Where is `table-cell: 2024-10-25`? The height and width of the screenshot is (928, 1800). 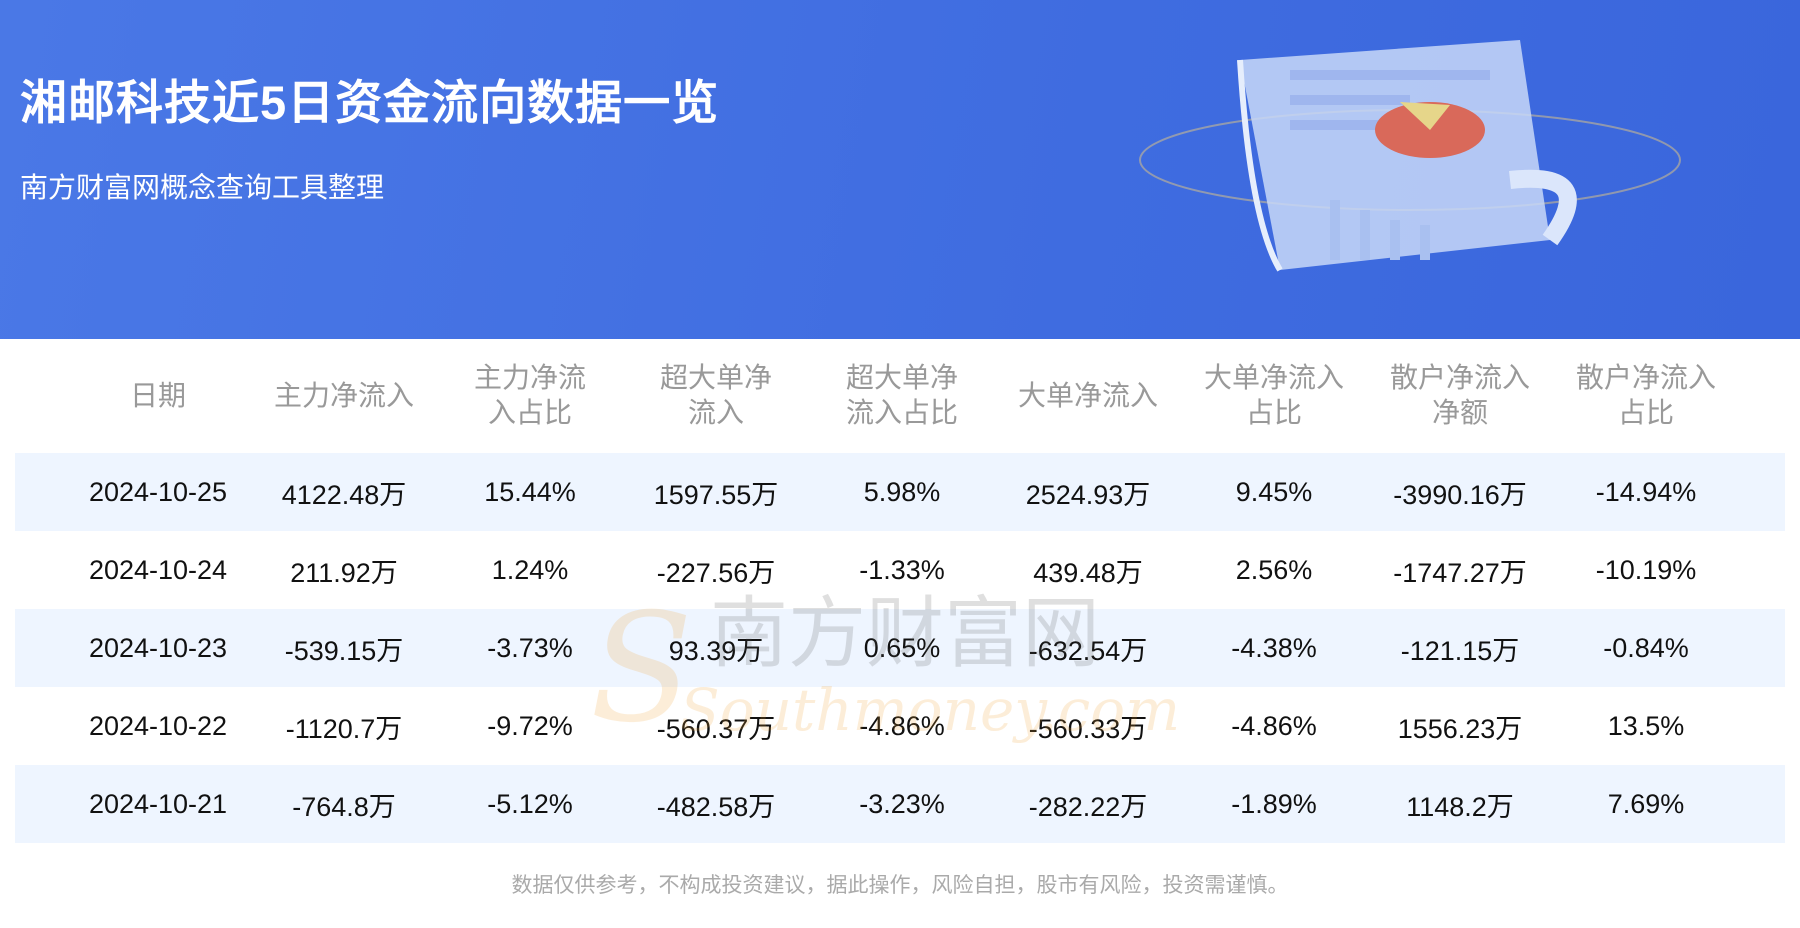 table-cell: 2024-10-25 is located at coordinates (158, 491).